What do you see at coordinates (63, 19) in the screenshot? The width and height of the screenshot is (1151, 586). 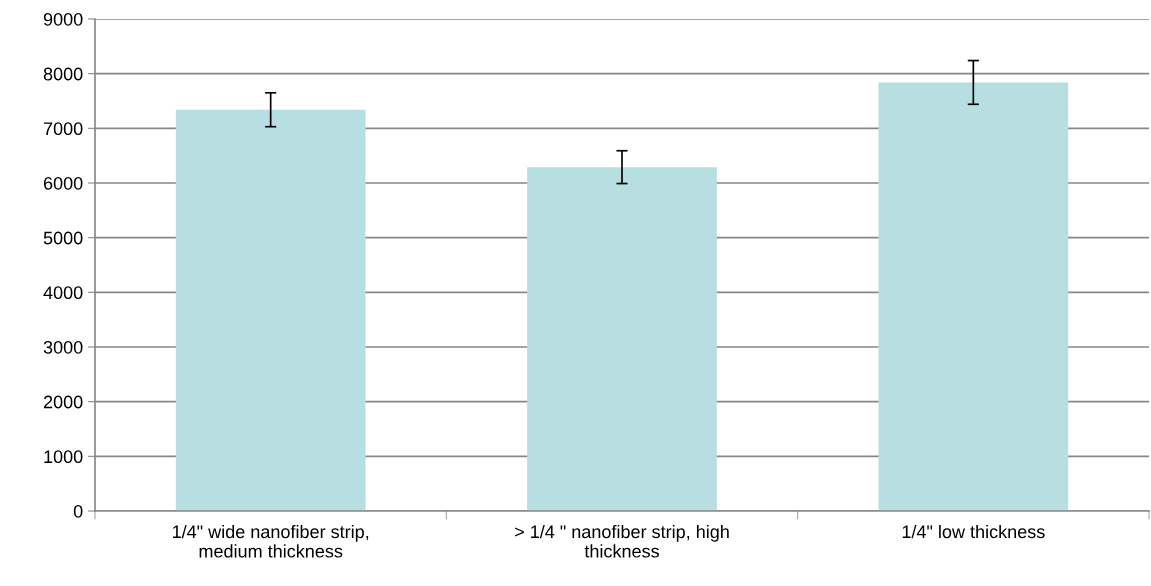 I see `y-tick-label: 9000` at bounding box center [63, 19].